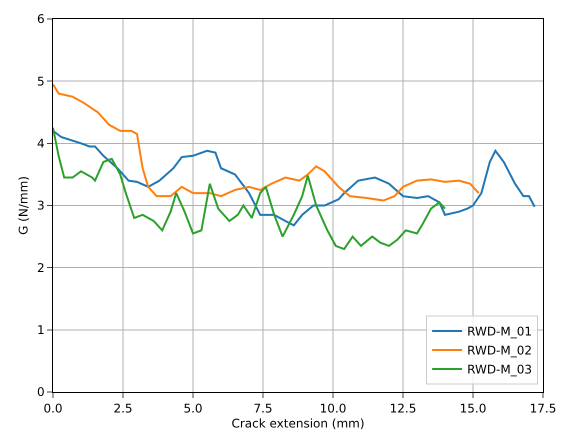 Image resolution: width=568 pixels, height=440 pixels. What do you see at coordinates (403, 408) in the screenshot?
I see `x-tick-label: 12.5` at bounding box center [403, 408].